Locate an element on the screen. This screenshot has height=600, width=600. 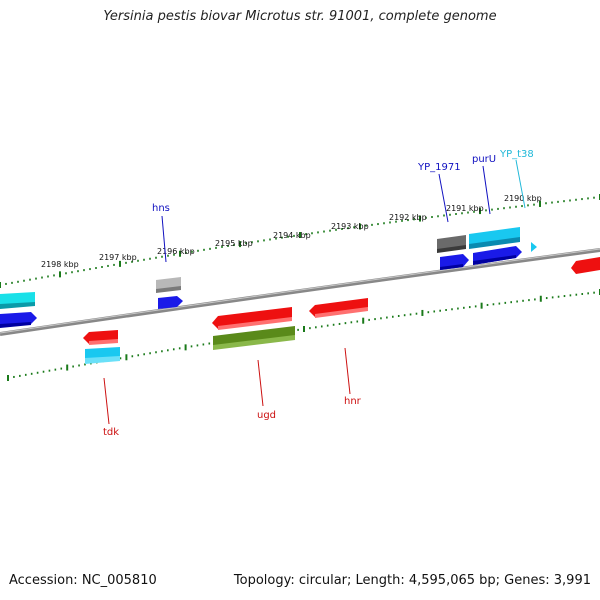
genome-backbone is located at coordinates (300, 292).